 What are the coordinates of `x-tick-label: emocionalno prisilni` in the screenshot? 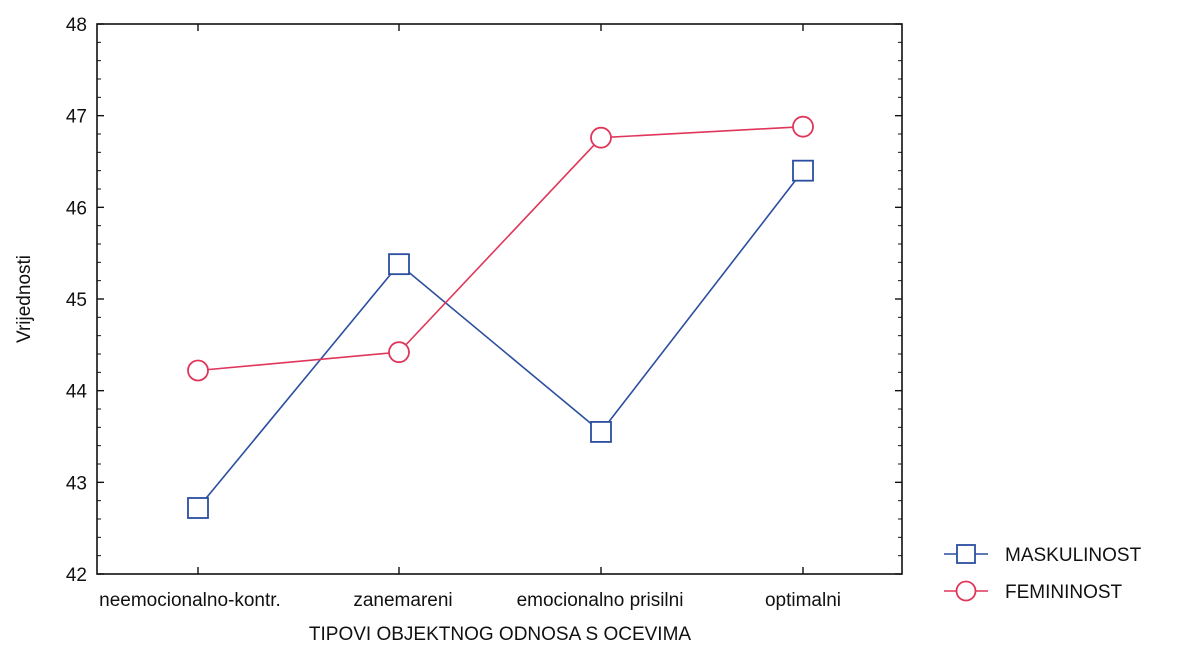 It's located at (600, 600).